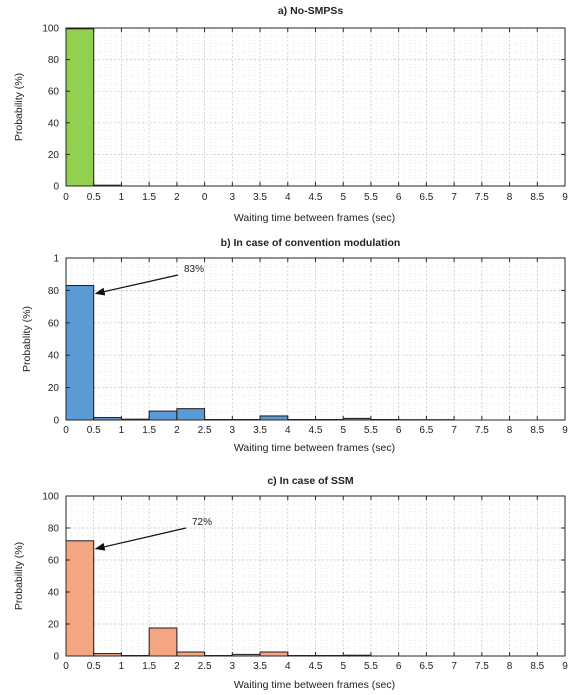  I want to click on chart-title: a) No-SMPSs, so click(311, 11).